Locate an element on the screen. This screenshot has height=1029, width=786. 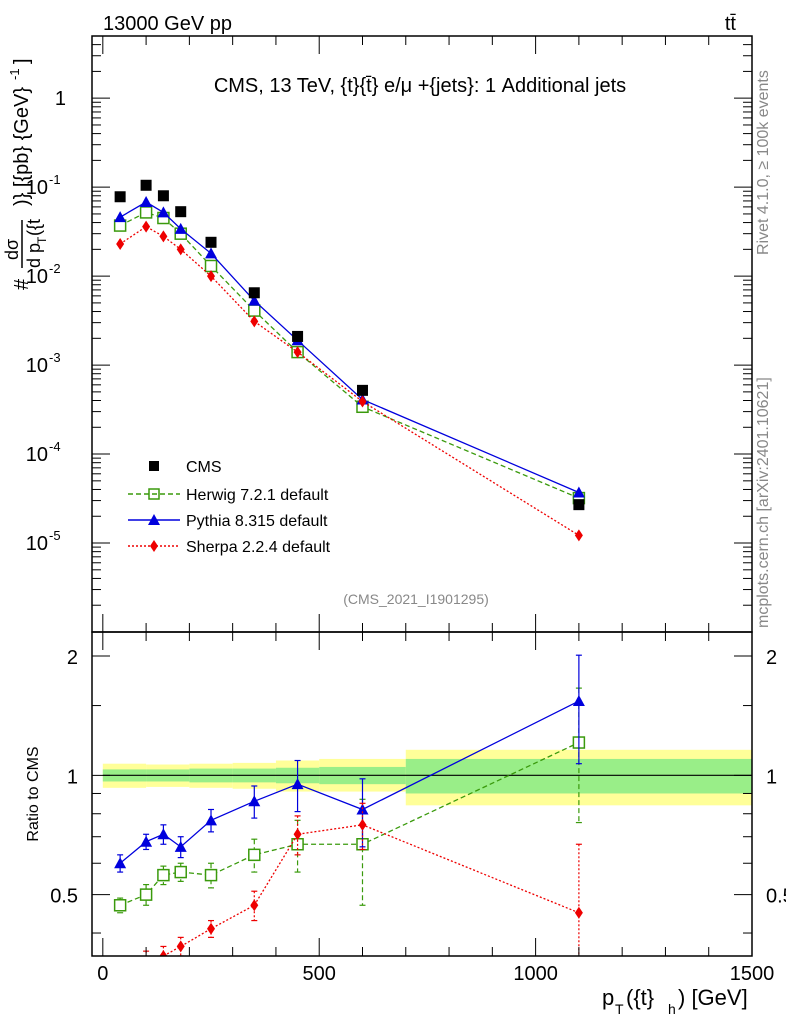
y-axis-label-main: # dσ d p T ({t )} [{pb} {GeV} -1 ] is located at coordinates (25, 174).